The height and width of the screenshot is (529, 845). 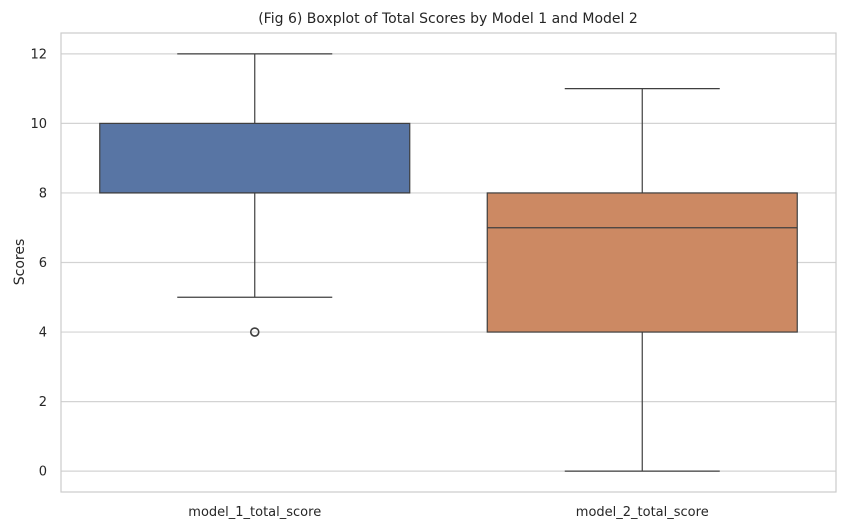 What do you see at coordinates (38, 263) in the screenshot?
I see `y-tick-labels: 0 2 4 6 8 10 12` at bounding box center [38, 263].